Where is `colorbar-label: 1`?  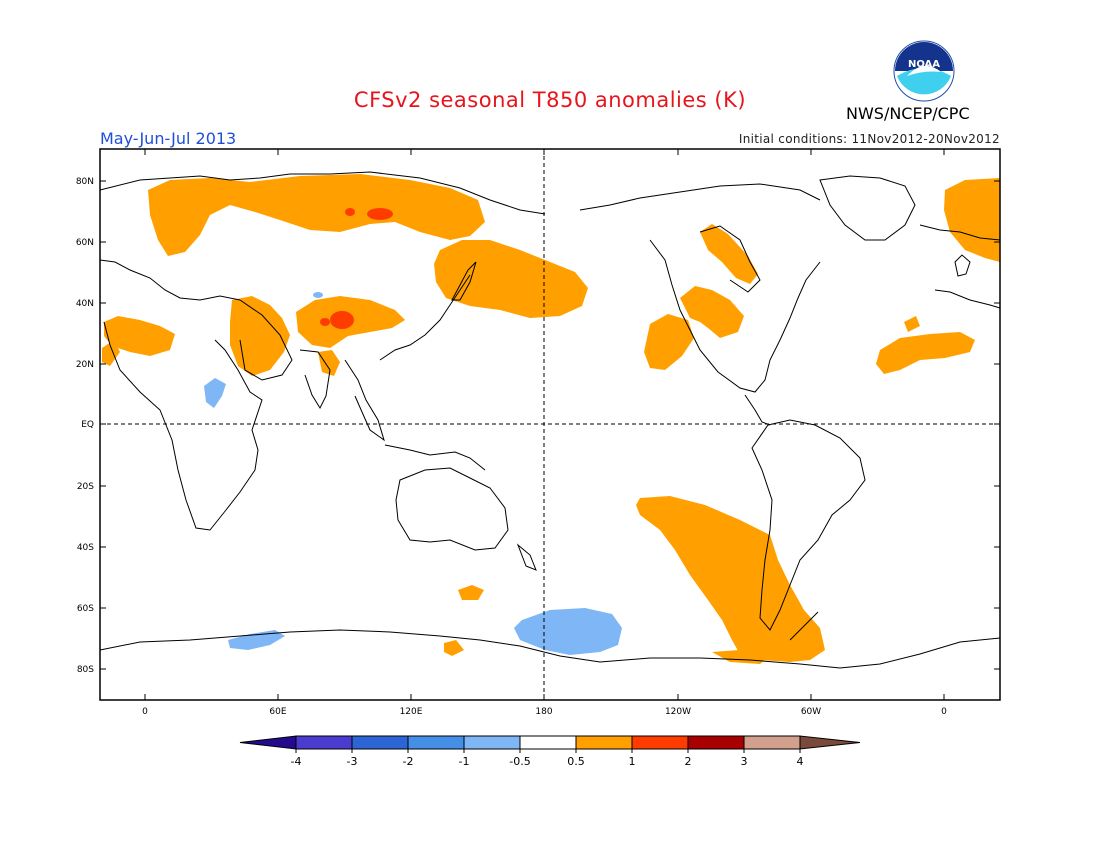 colorbar-label: 1 is located at coordinates (632, 761).